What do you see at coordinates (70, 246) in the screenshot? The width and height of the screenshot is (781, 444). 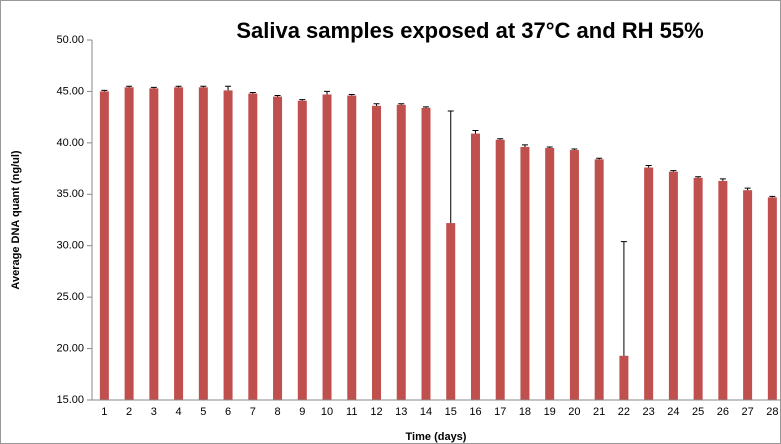 I see `y-tick-label: 30.00` at bounding box center [70, 246].